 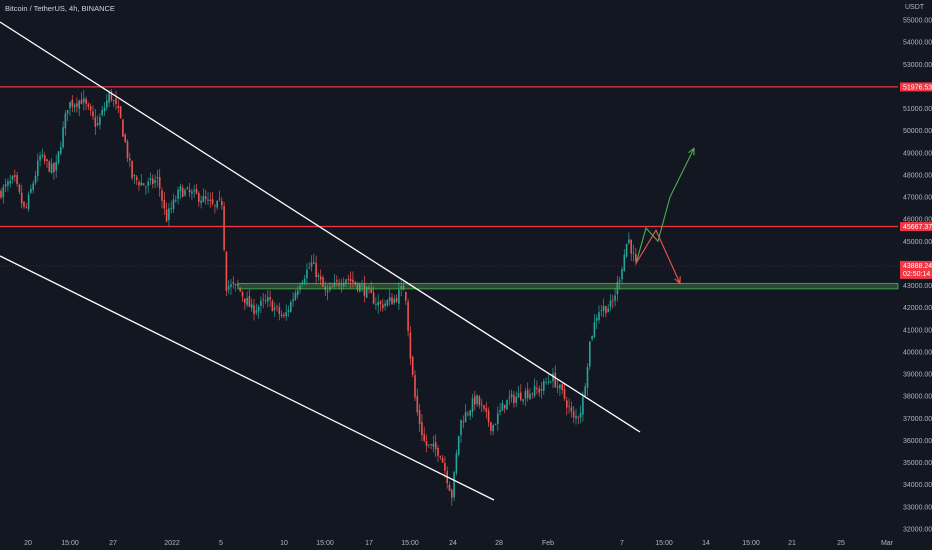 What do you see at coordinates (917, 530) in the screenshot?
I see `price-tick-label: 32000.00` at bounding box center [917, 530].